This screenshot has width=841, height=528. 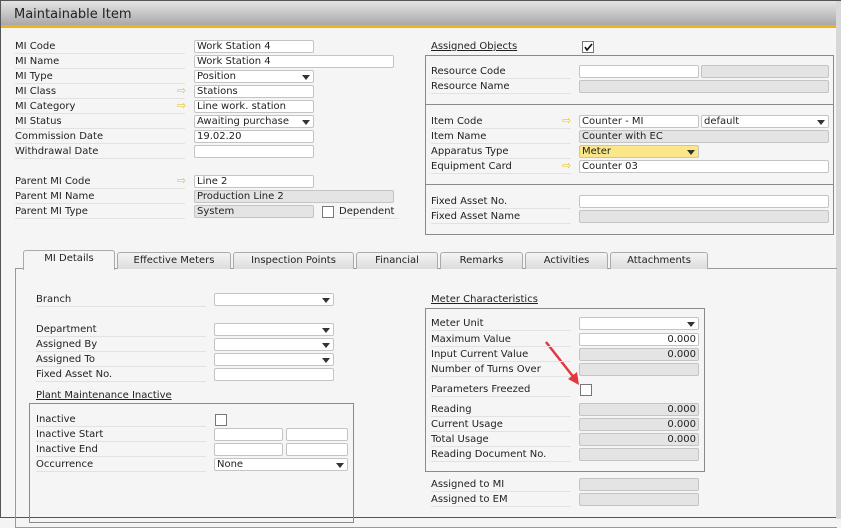 What do you see at coordinates (254, 151) in the screenshot?
I see `withdrawal-date-field` at bounding box center [254, 151].